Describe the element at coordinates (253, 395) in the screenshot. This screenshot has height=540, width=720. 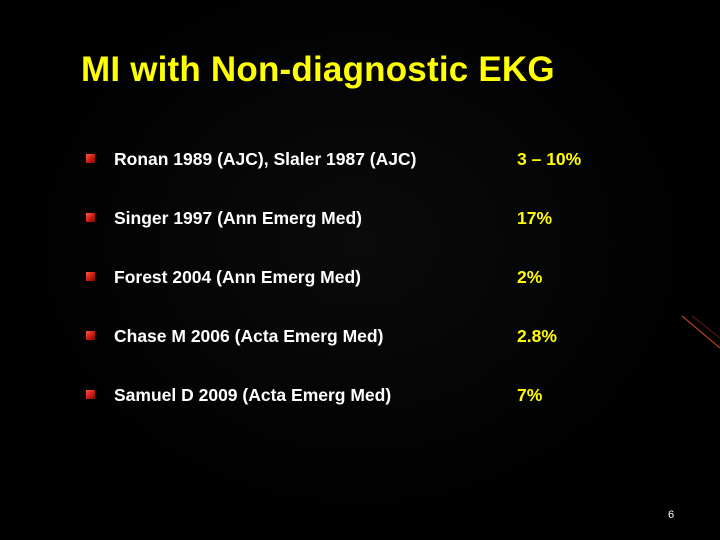
I see `study-citation: Samuel D 2009 (Acta Emerg Med)` at that location.